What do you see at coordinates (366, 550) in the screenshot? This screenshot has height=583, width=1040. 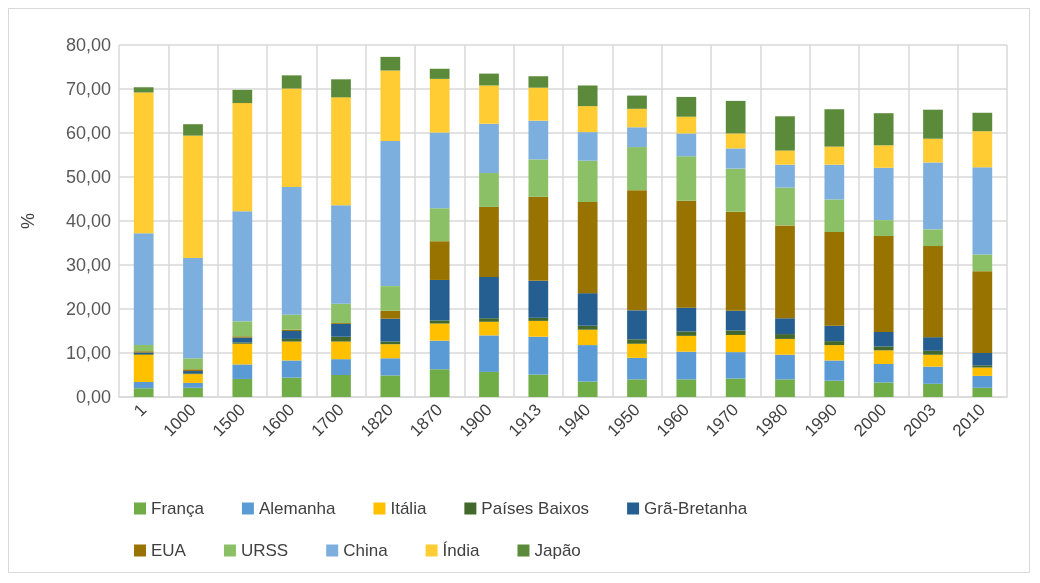 I see `legend-label: China` at bounding box center [366, 550].